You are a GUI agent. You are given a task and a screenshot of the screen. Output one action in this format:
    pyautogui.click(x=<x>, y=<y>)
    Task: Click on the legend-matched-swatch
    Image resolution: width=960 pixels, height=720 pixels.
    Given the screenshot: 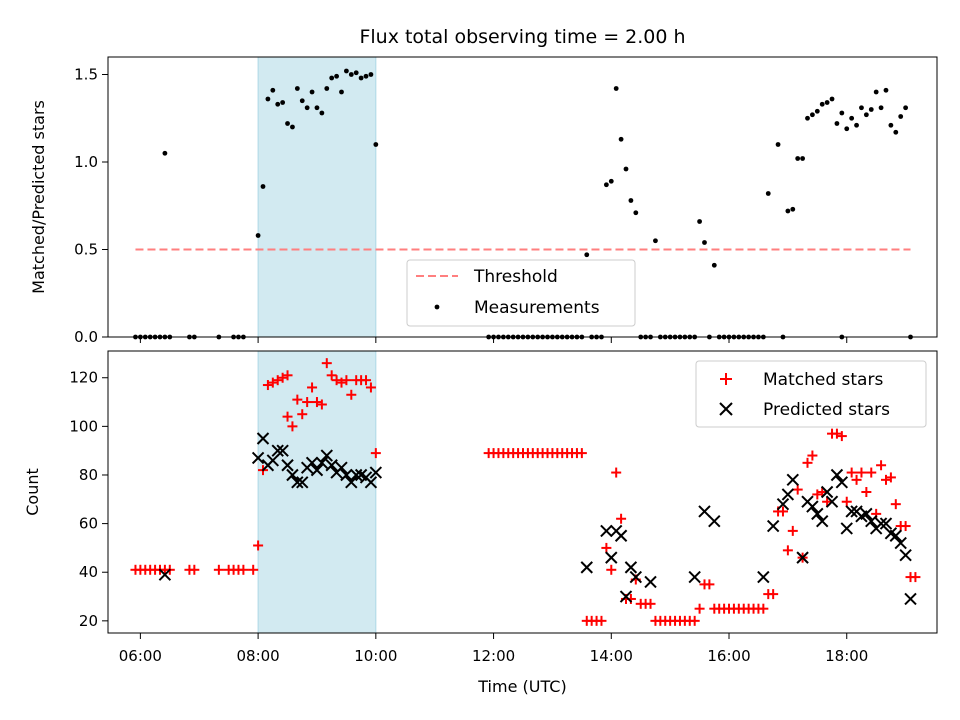 What is the action you would take?
    pyautogui.click(x=726, y=379)
    